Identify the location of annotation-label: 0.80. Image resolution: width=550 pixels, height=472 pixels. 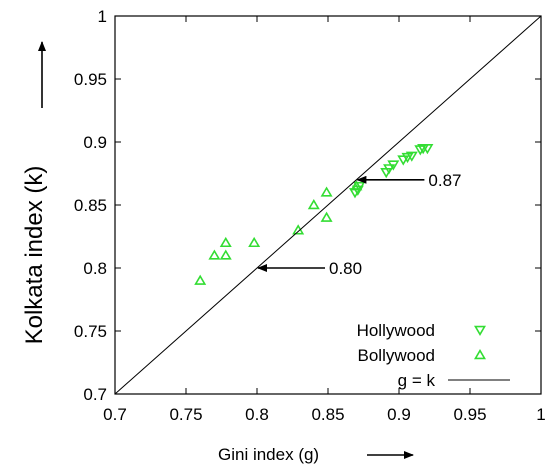
(345, 268).